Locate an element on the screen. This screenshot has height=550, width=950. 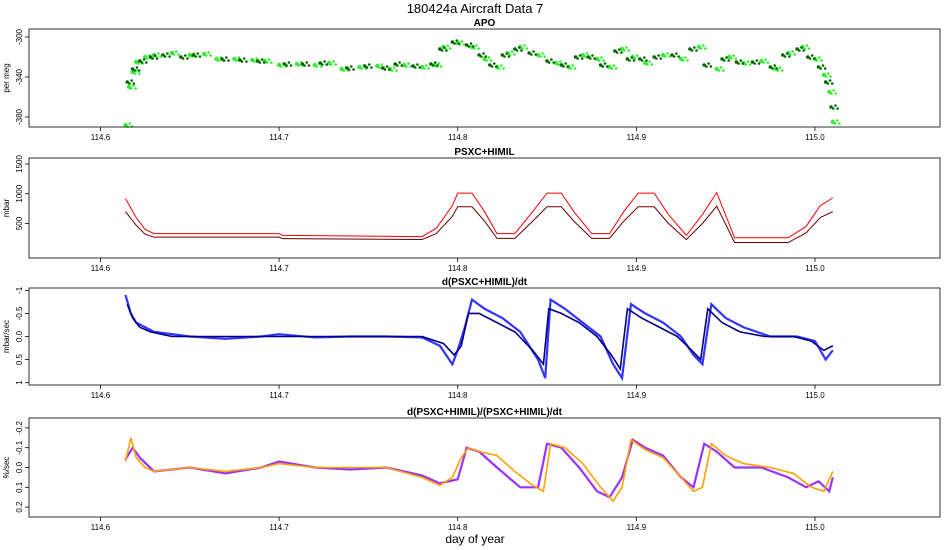
y-tick-label: 500 is located at coordinates (19, 223).